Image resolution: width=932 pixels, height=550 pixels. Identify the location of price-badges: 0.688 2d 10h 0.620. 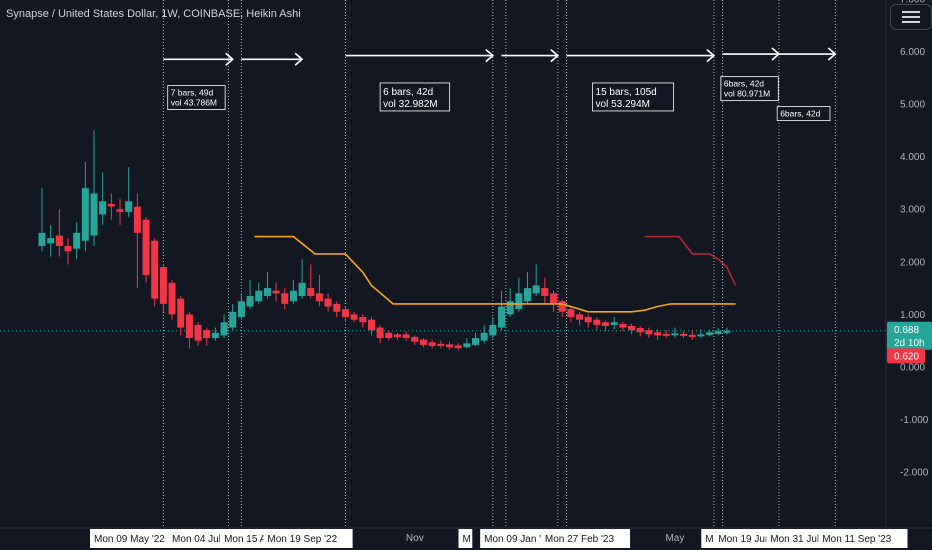
(909, 342).